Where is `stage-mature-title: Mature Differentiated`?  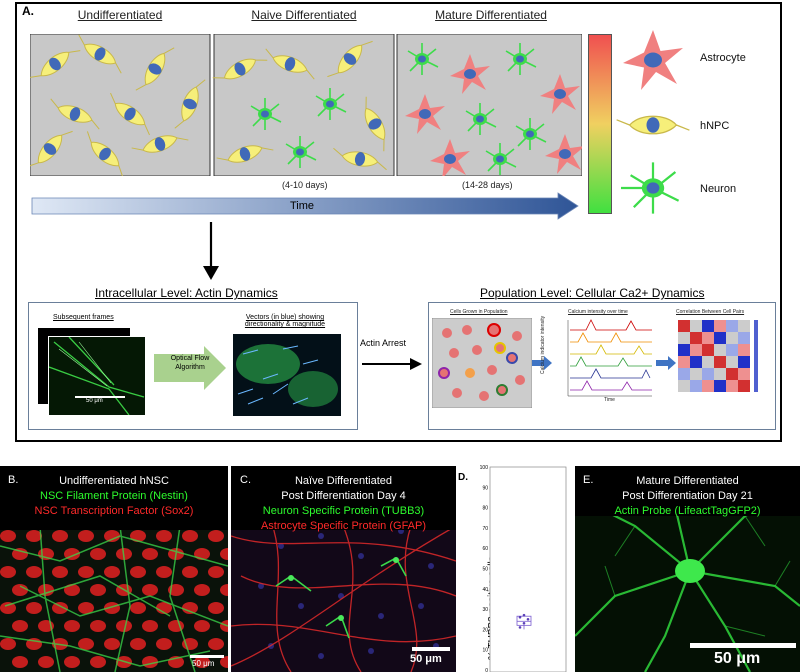 stage-mature-title: Mature Differentiated is located at coordinates (491, 15).